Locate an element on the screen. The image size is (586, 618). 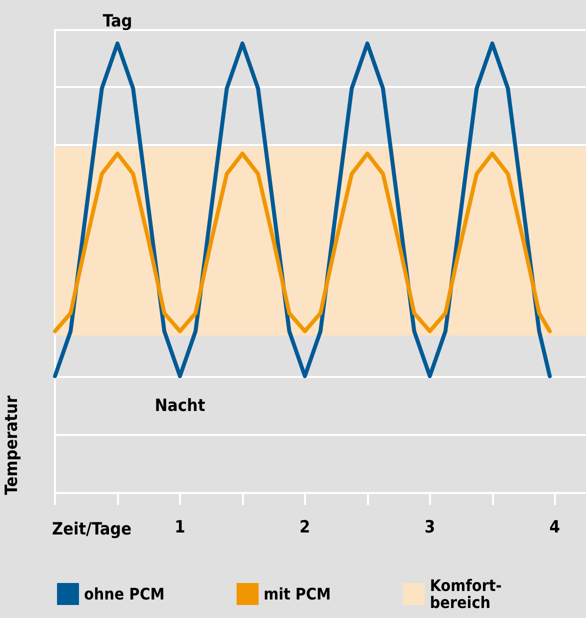
x-axis-title: Zeit/Tage is located at coordinates (92, 530).